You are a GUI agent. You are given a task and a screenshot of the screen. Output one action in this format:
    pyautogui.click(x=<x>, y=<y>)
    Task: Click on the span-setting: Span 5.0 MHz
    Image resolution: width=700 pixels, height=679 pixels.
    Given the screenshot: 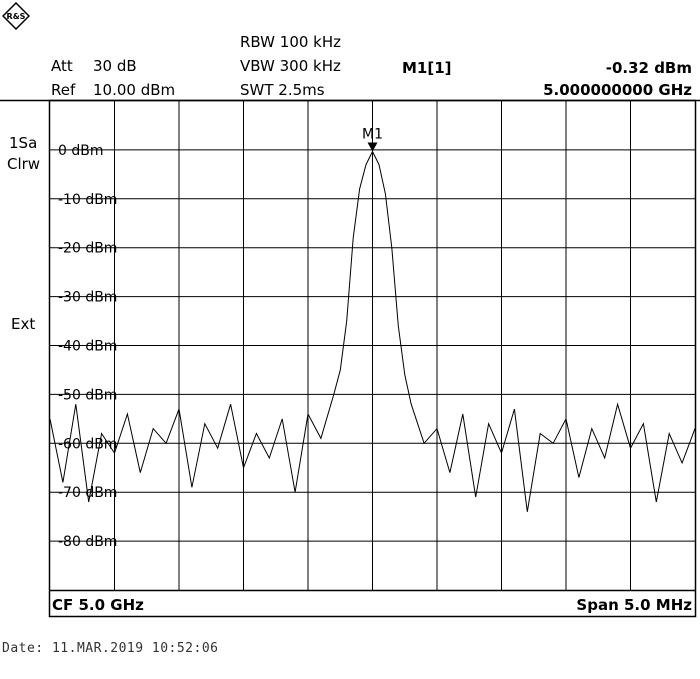 What is the action you would take?
    pyautogui.click(x=634, y=605)
    